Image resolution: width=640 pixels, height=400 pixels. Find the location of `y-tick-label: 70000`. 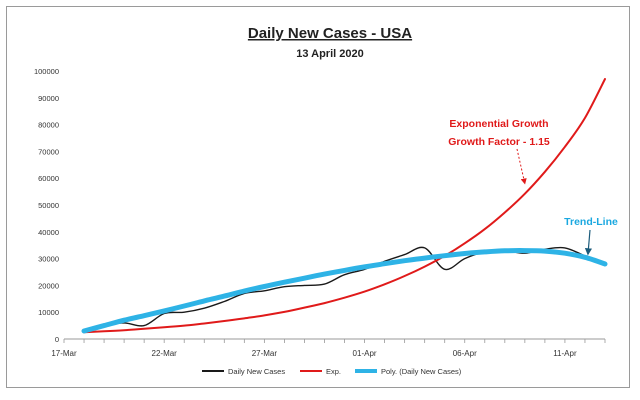

y-tick-label: 70000 is located at coordinates (48, 151).